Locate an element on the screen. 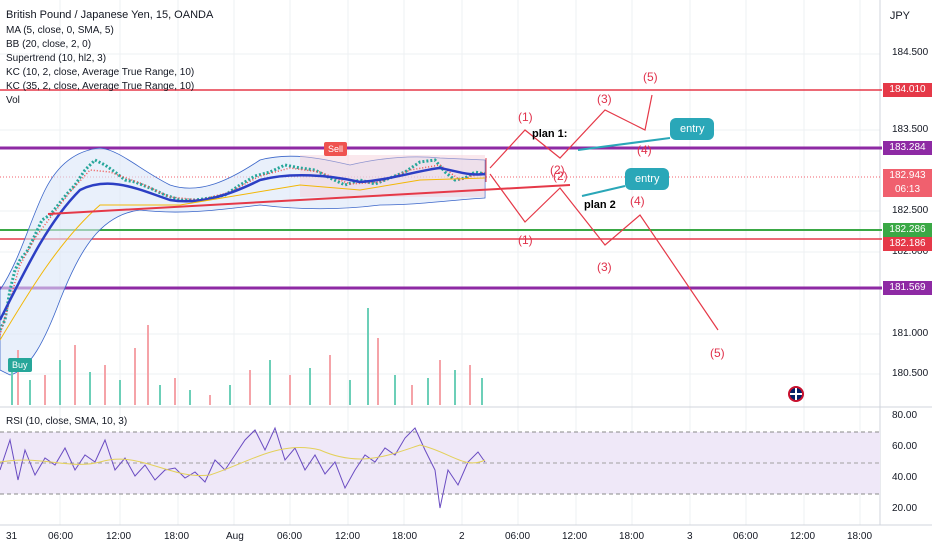 This screenshot has height=550, width=932. time-axis-label: 2 is located at coordinates (462, 536).